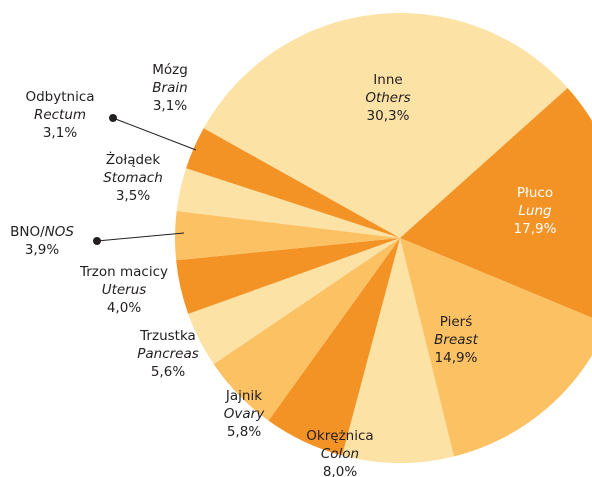 The height and width of the screenshot is (477, 592). Describe the element at coordinates (123, 272) in the screenshot. I see `category-name: Trzon macicy` at that location.